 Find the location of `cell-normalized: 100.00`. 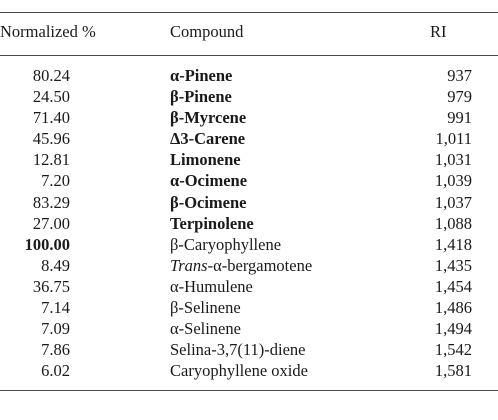

cell-normalized: 100.00 is located at coordinates (47, 244).